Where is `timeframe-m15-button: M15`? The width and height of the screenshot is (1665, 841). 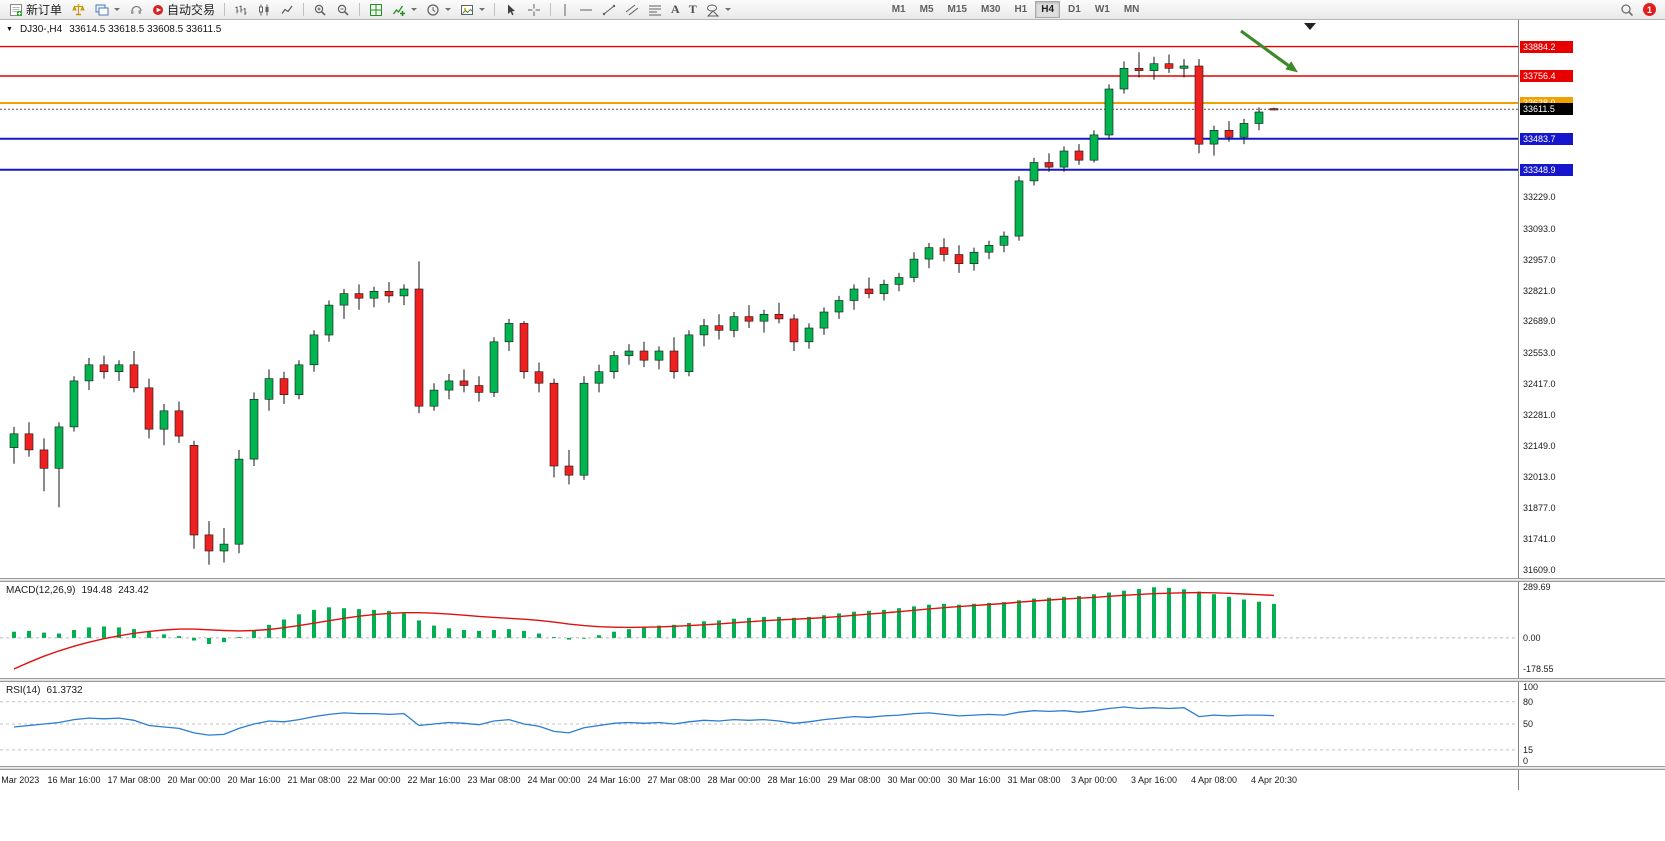 timeframe-m15-button: M15 is located at coordinates (957, 9).